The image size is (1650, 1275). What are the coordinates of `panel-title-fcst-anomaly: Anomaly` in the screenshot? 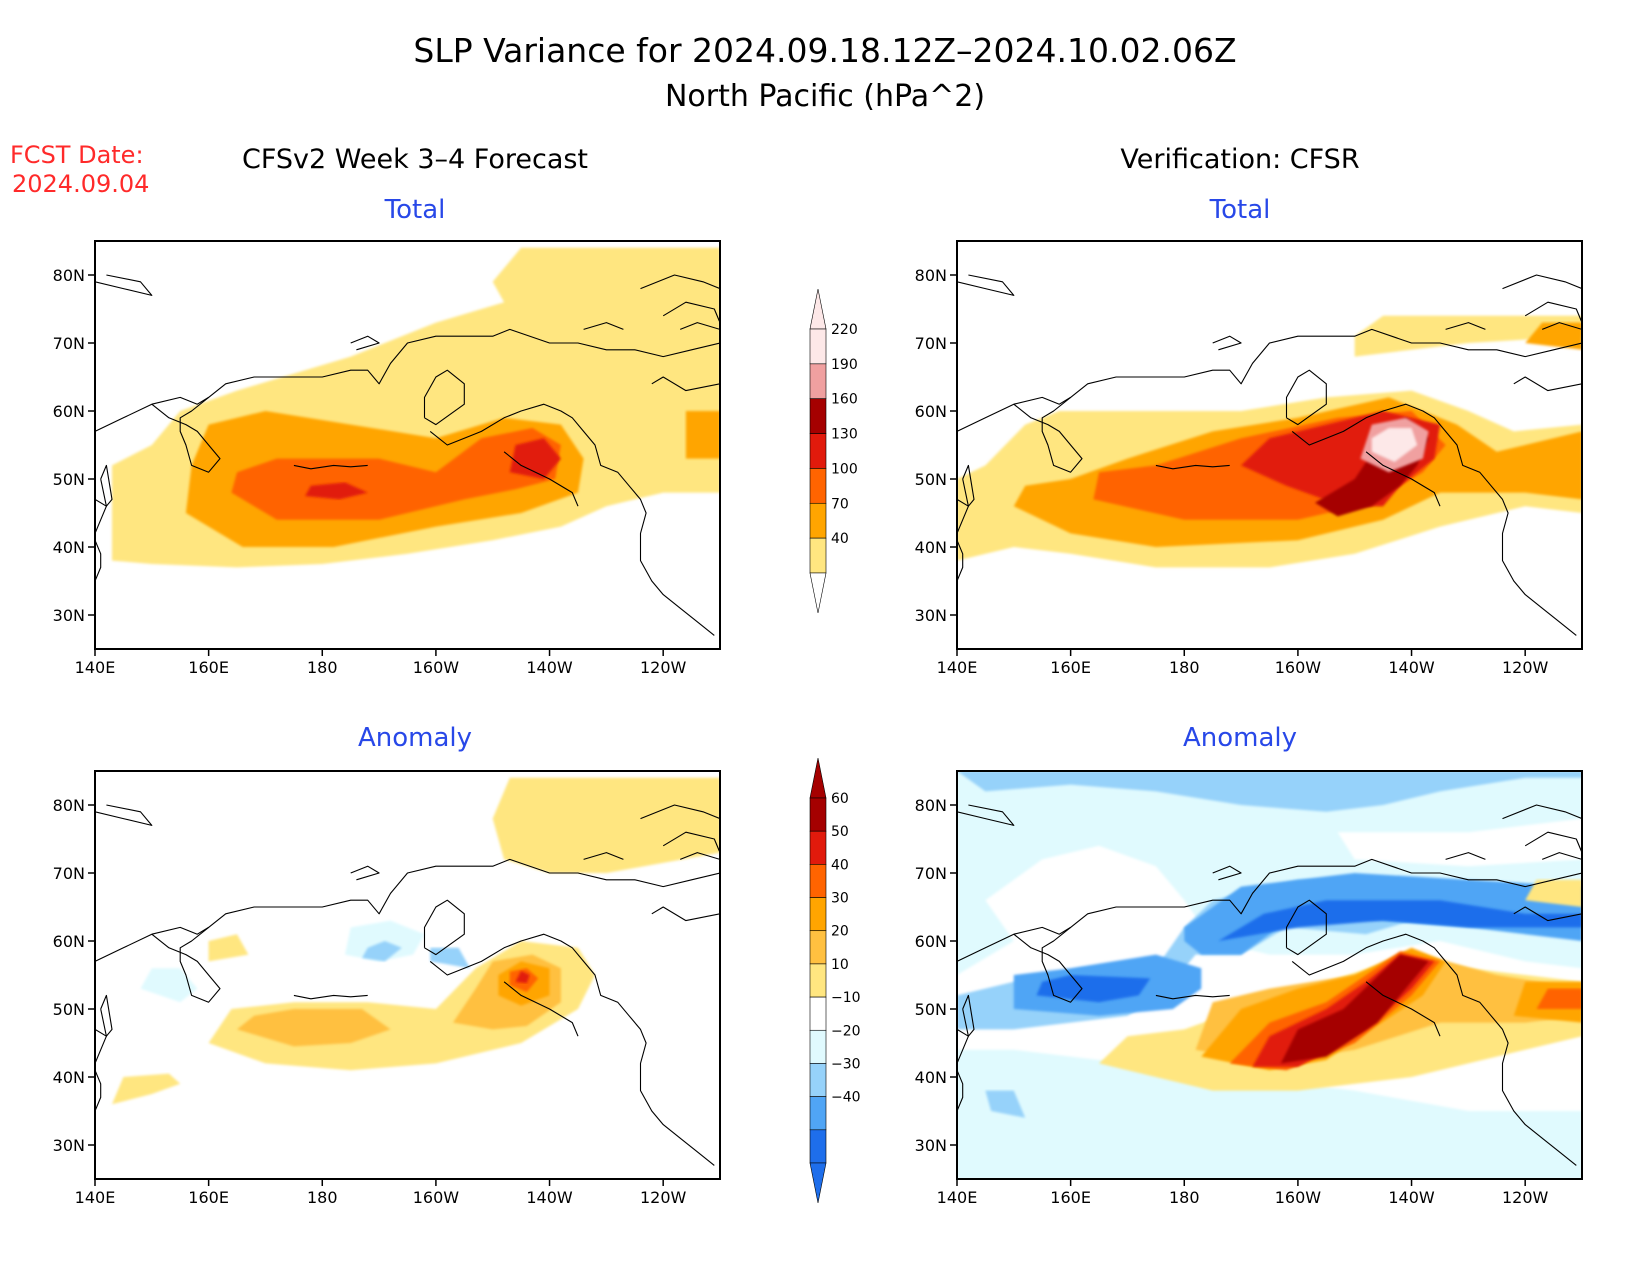 It's located at (415, 738).